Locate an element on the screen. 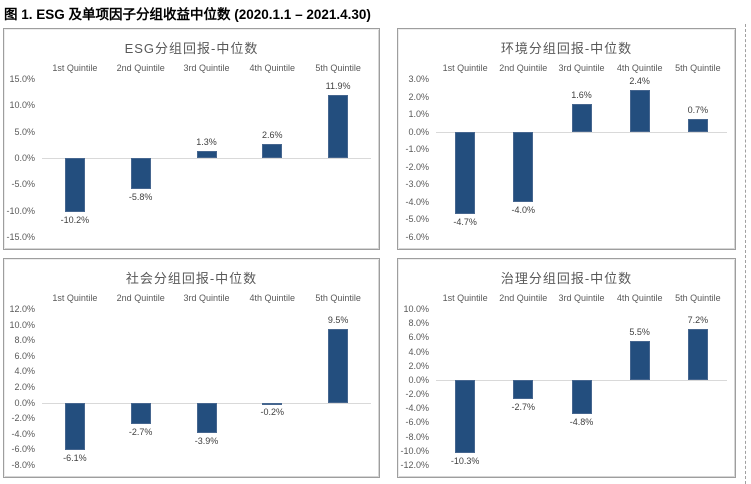 This screenshot has width=751, height=484. data-label: -0.2% is located at coordinates (272, 412).